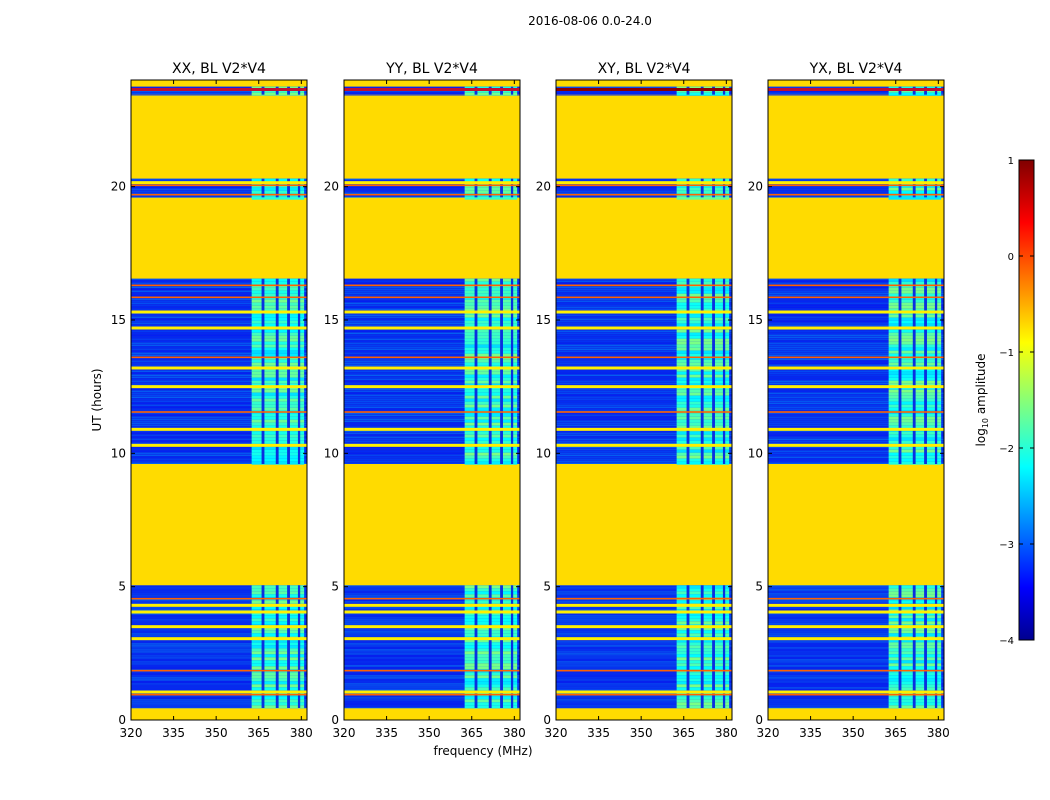 The image size is (1050, 800). Describe the element at coordinates (118, 453) in the screenshot. I see `y-tick-label: 10` at that location.